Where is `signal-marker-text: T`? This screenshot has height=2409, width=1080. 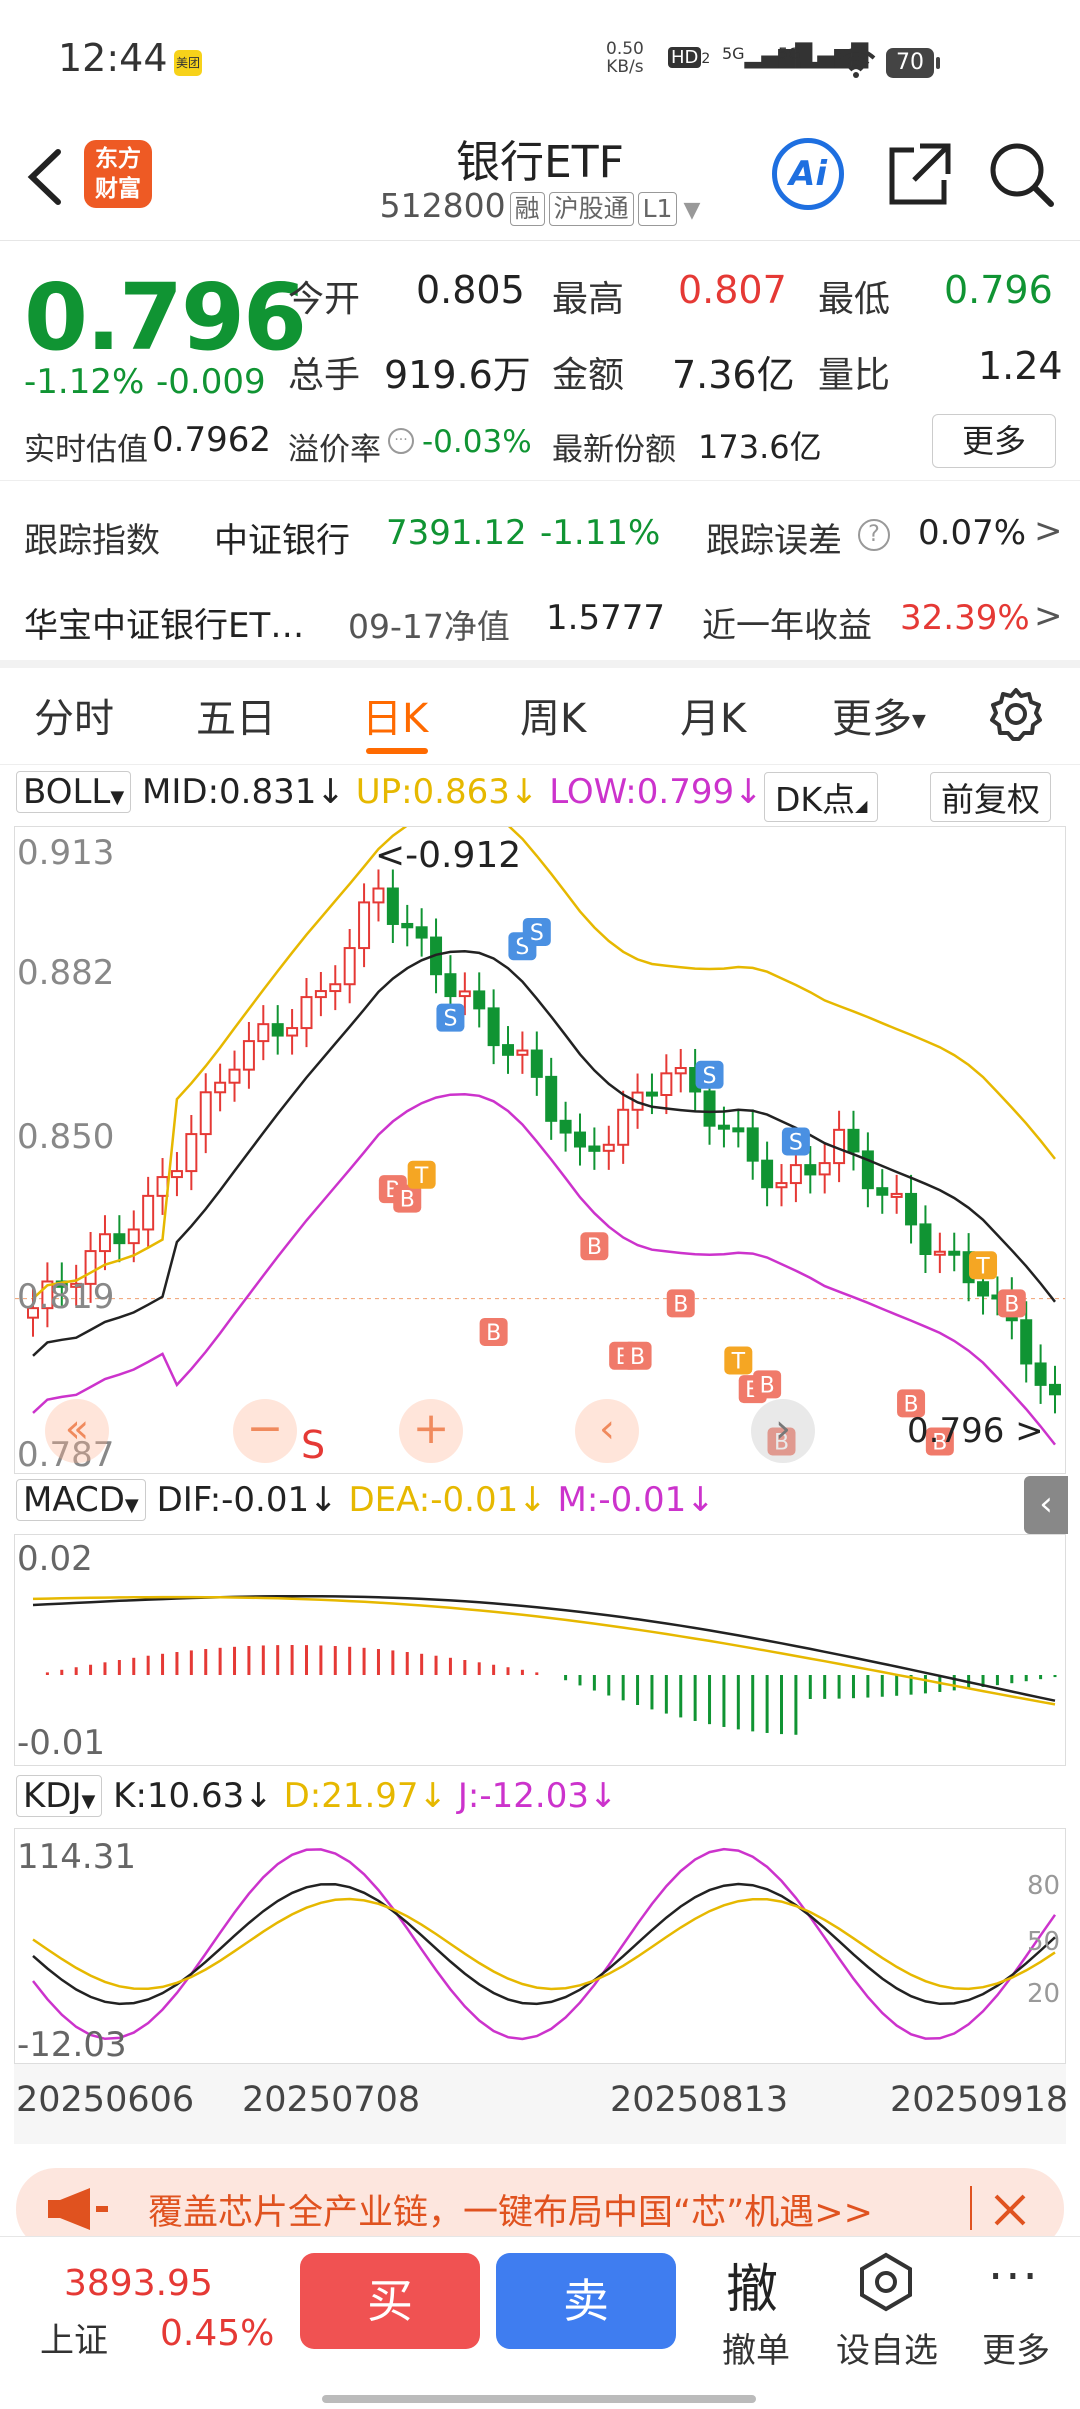 signal-marker-text: T is located at coordinates (738, 1362).